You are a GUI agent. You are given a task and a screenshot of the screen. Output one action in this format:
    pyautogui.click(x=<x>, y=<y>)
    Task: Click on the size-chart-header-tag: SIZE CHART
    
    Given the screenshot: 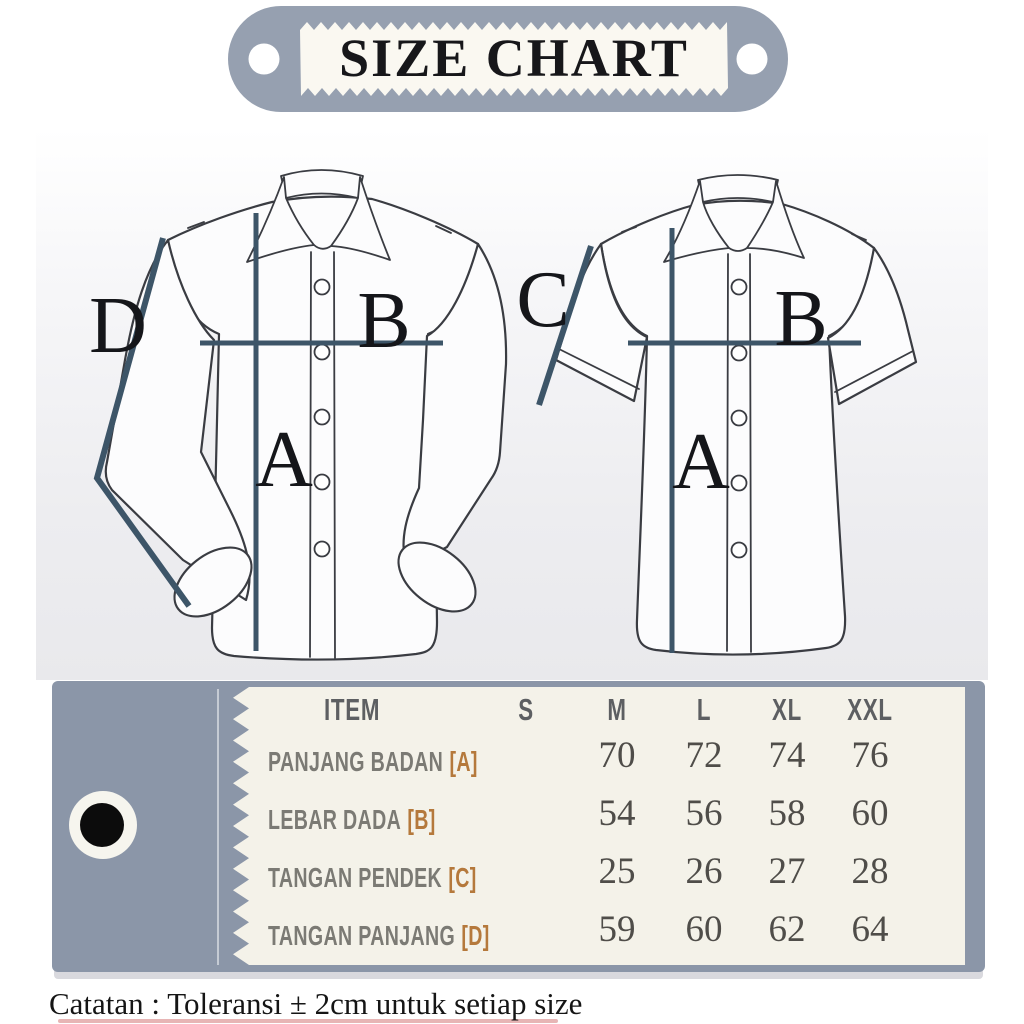 What is the action you would take?
    pyautogui.click(x=508, y=59)
    